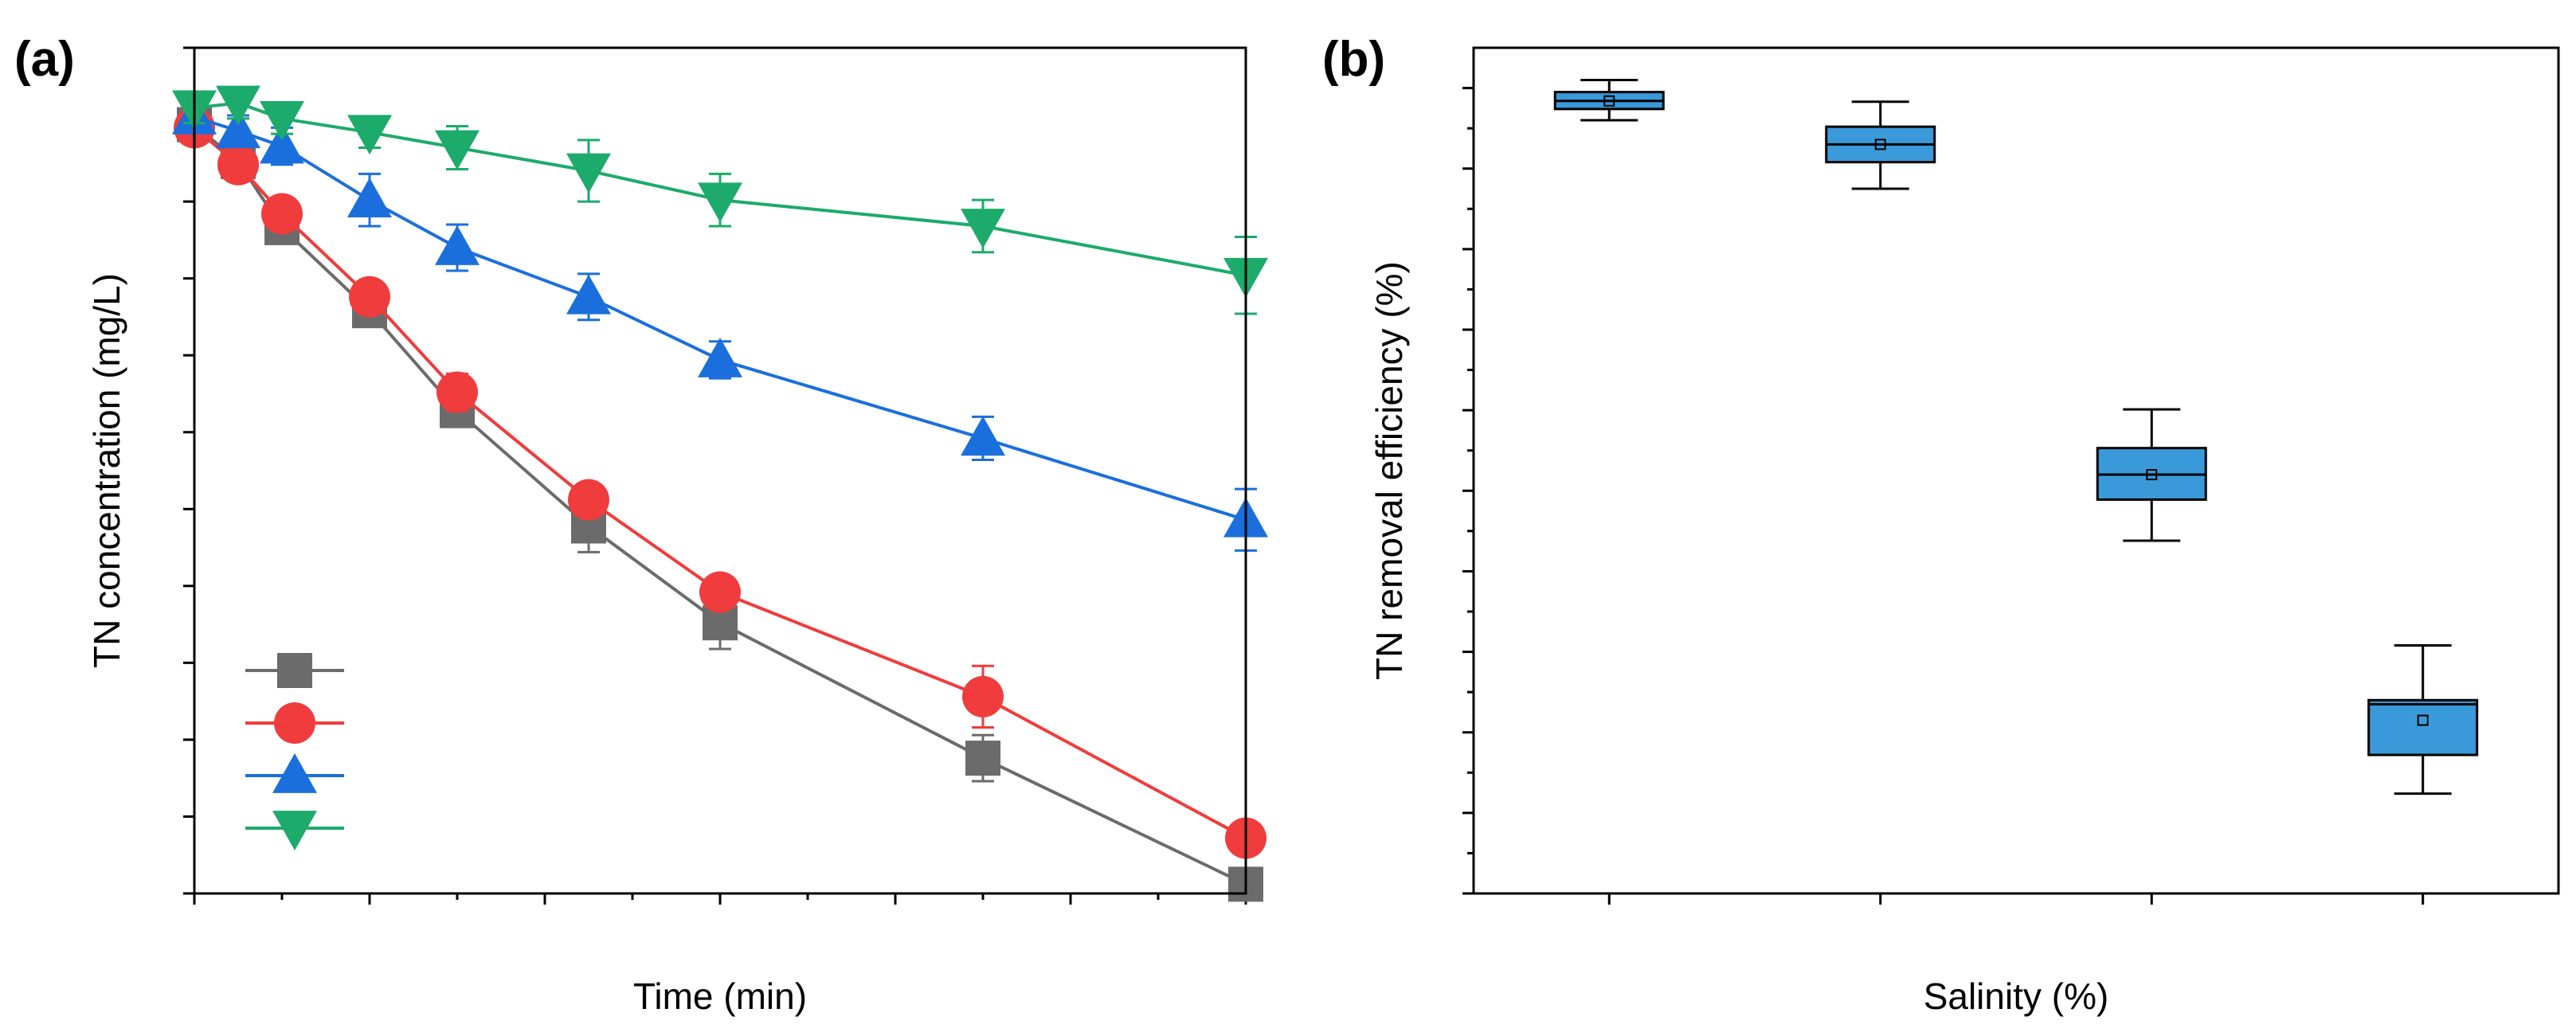 This screenshot has height=1036, width=2576. What do you see at coordinates (106, 470) in the screenshot?
I see `panel-a-y-axis-title: TN concentration (mg/L)` at bounding box center [106, 470].